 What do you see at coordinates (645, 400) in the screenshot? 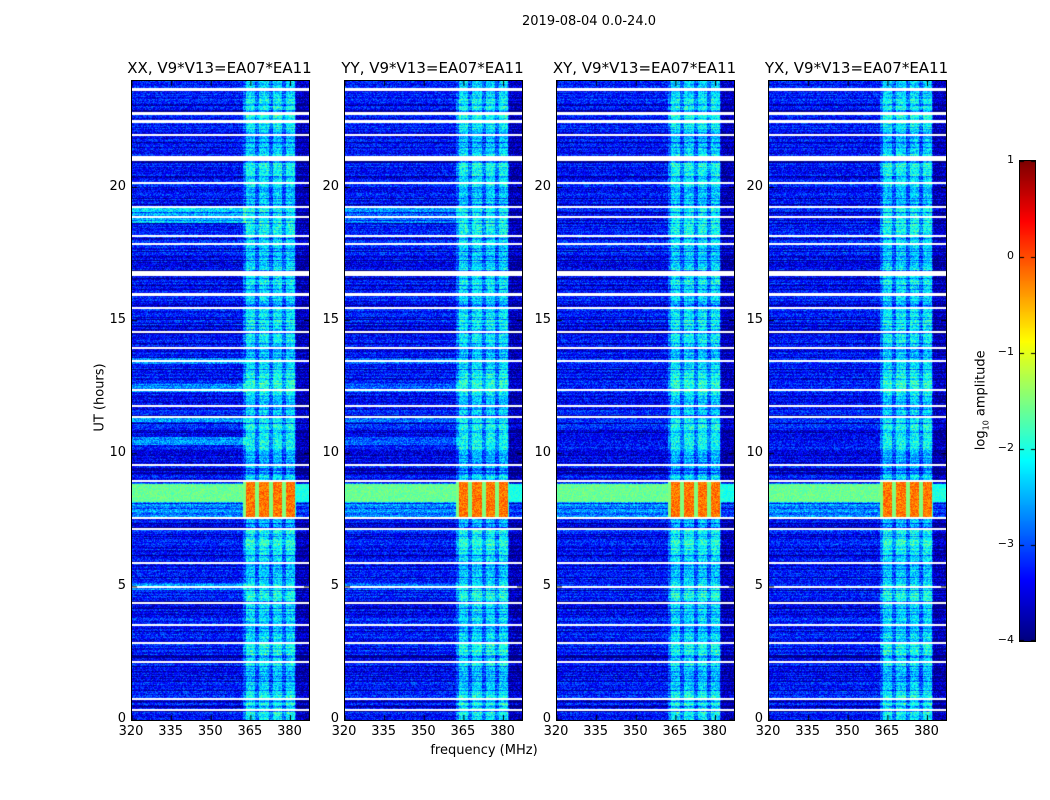
I see `heatmap-xy` at bounding box center [645, 400].